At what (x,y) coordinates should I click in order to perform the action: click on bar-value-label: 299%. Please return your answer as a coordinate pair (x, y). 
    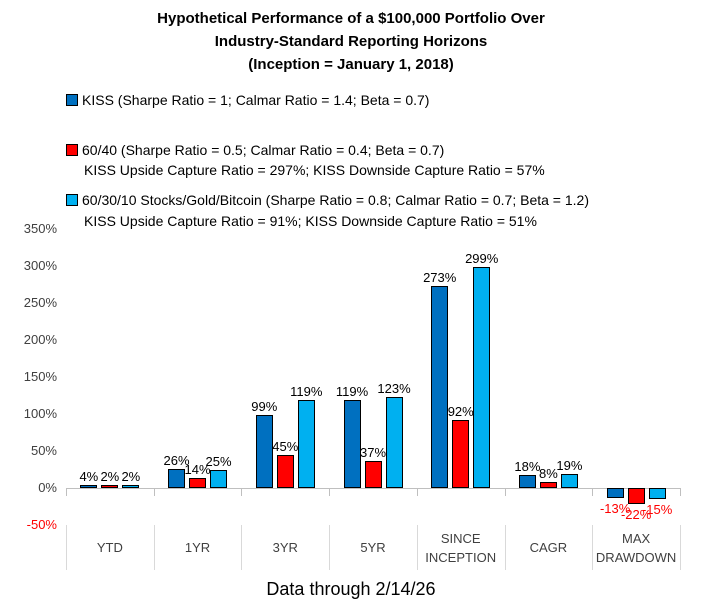
    Looking at the image, I should click on (482, 258).